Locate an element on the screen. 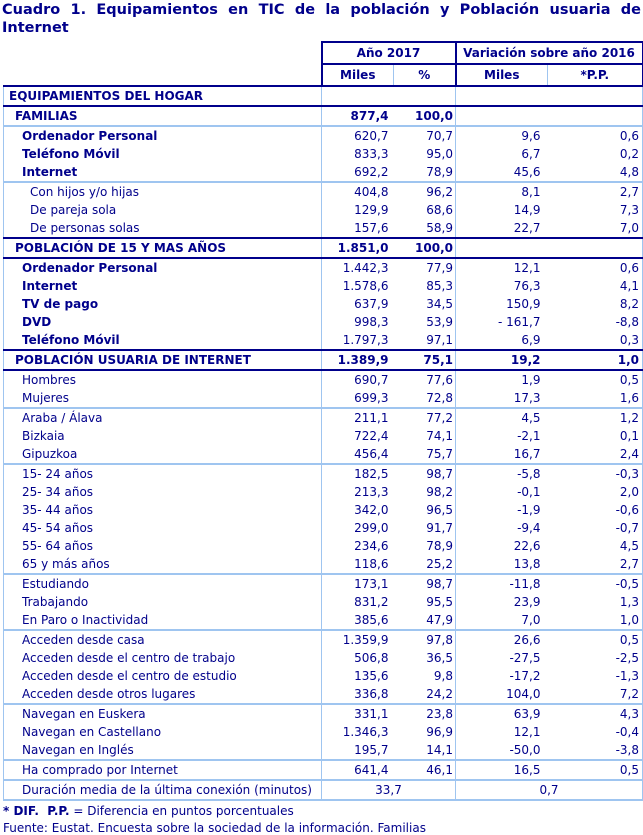 The width and height of the screenshot is (643, 835). cell-pp-variation is located at coordinates (595, 248).